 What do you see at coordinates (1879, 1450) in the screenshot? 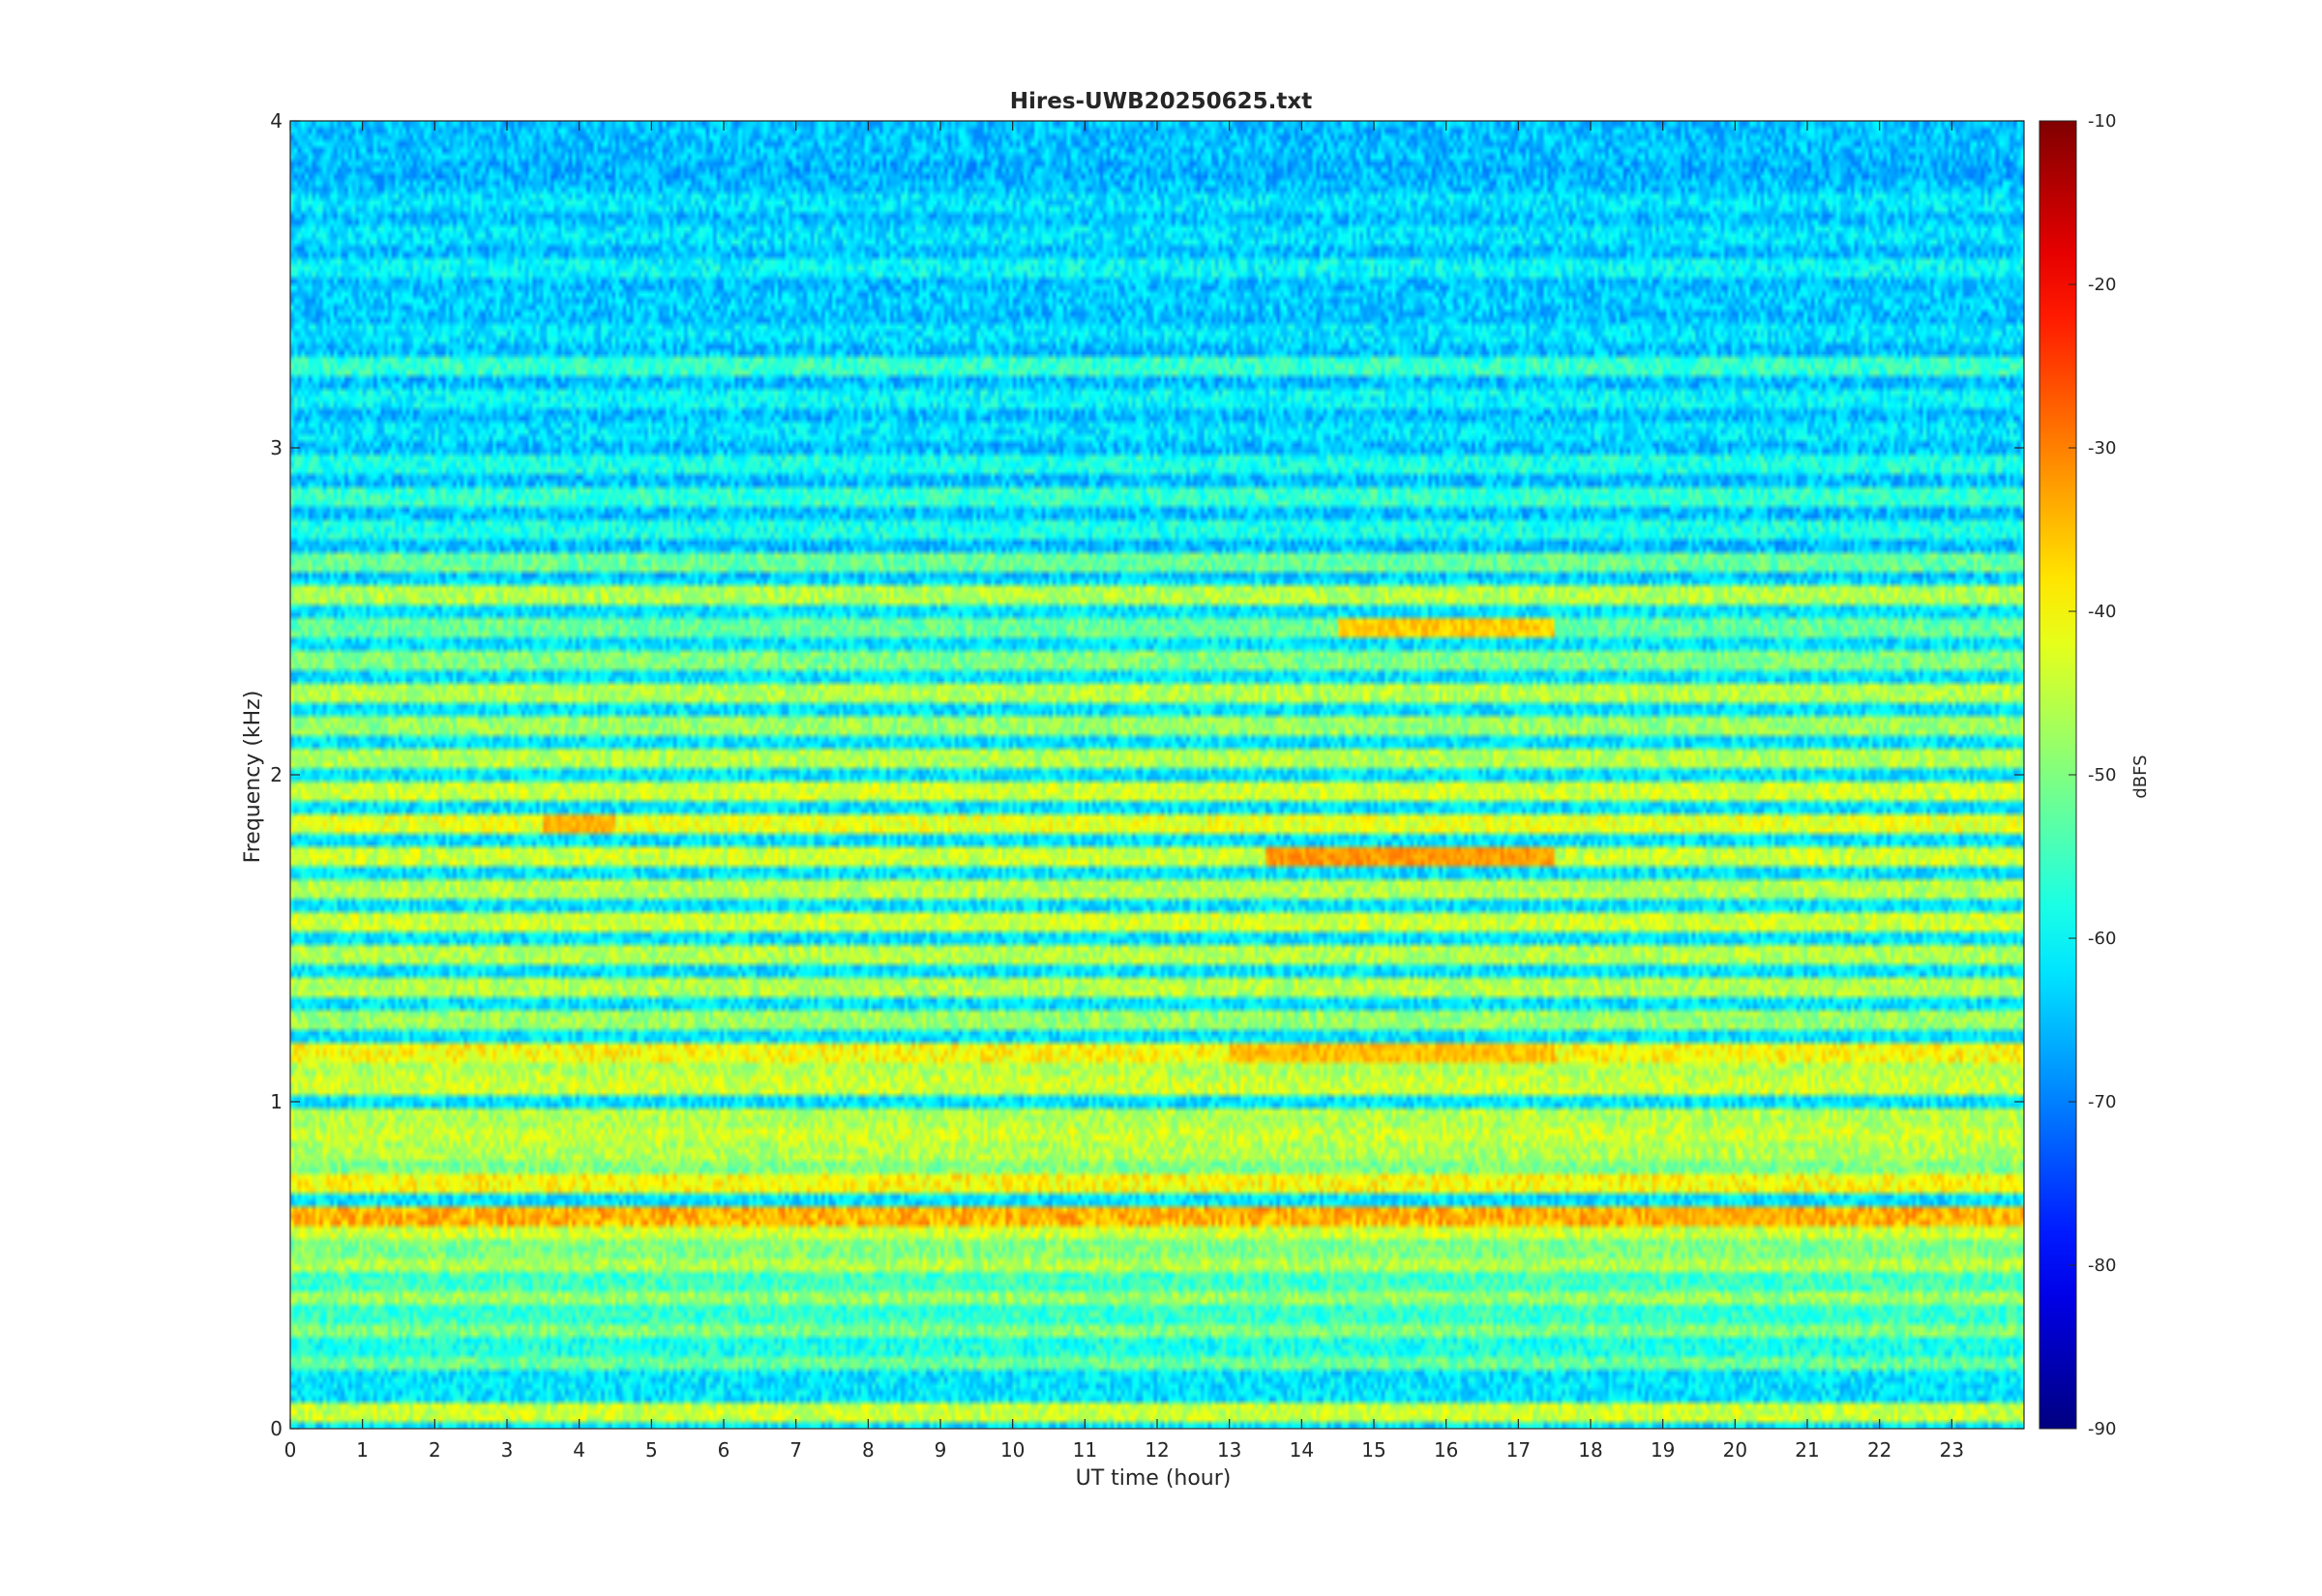
I see `x-tick-label: 22` at bounding box center [1879, 1450].